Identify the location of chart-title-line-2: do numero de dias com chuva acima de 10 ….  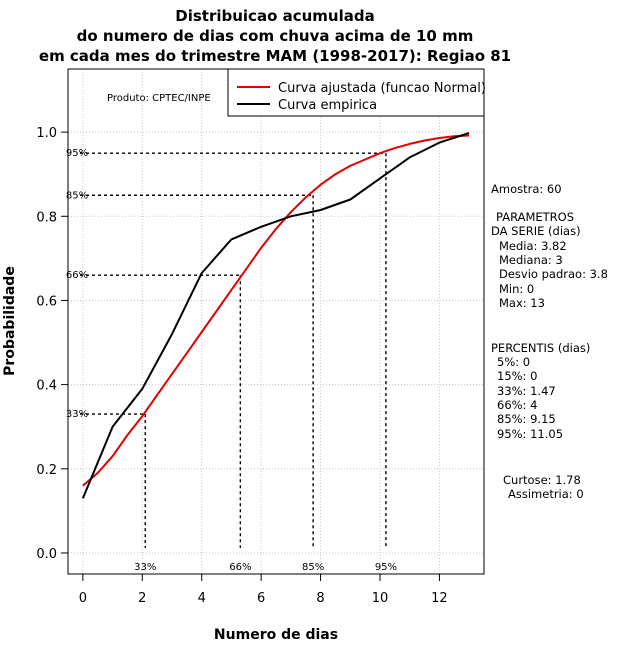
(275, 36).